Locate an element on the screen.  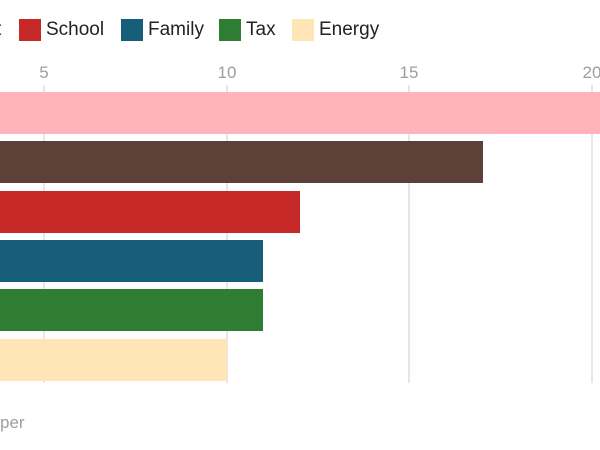
bar-family is located at coordinates (131, 261).